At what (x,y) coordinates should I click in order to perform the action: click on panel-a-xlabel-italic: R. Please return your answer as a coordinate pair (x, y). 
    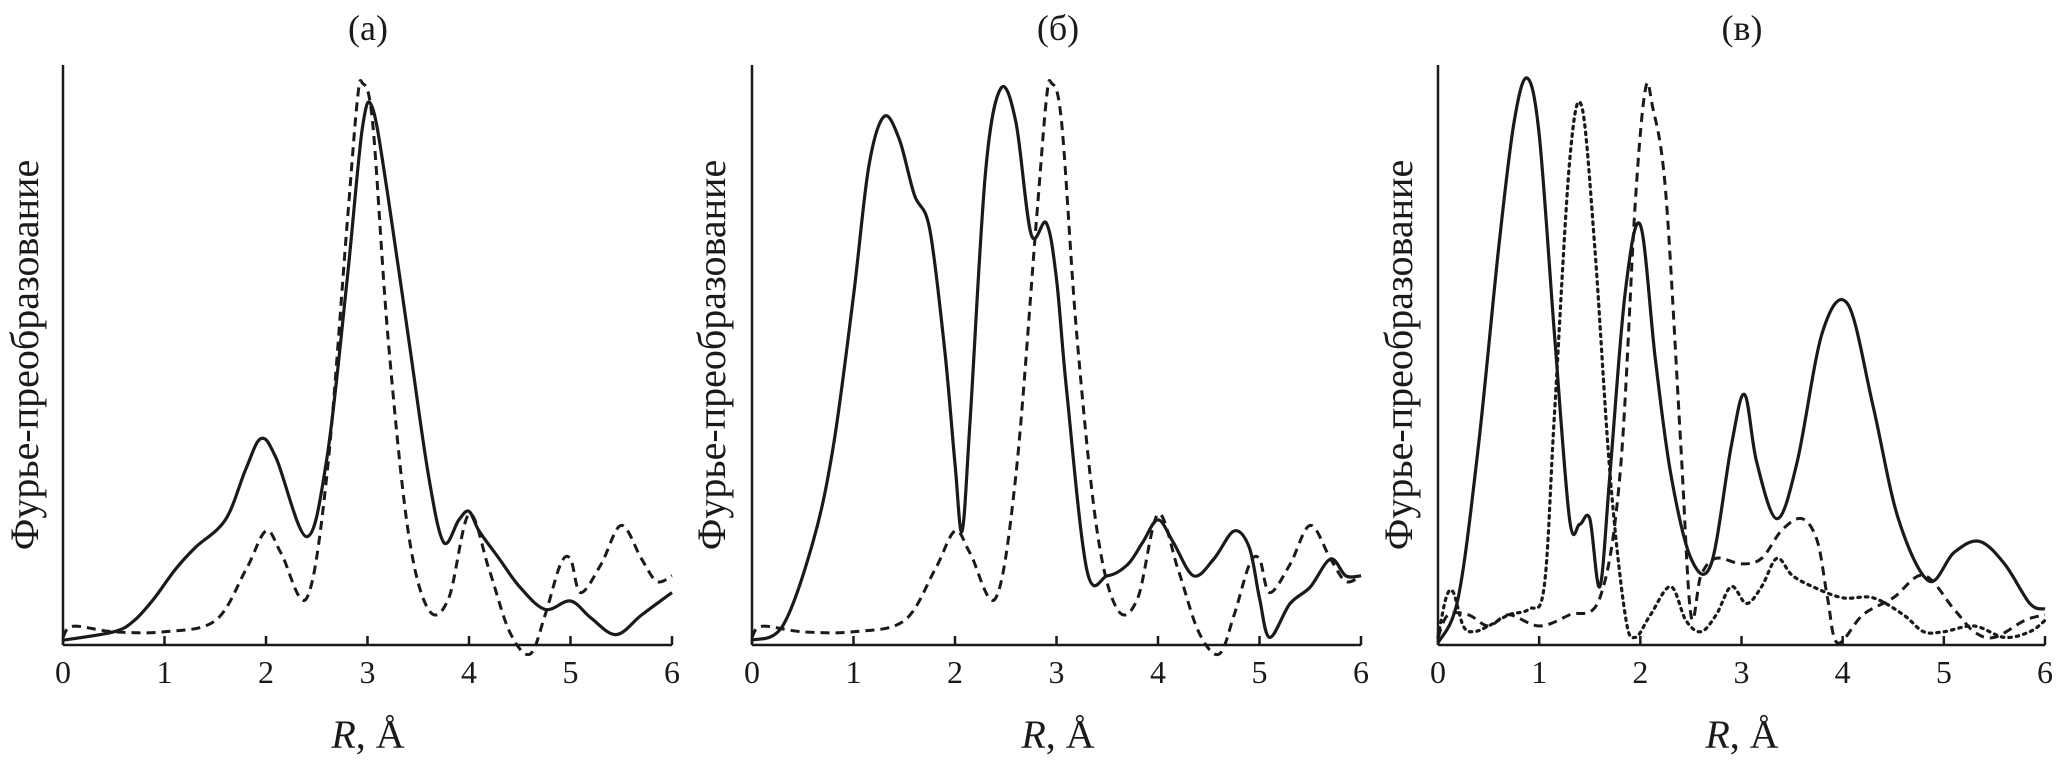
    Looking at the image, I should click on (342, 734).